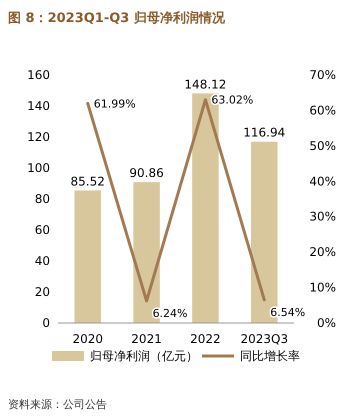 This screenshot has height=419, width=343. What do you see at coordinates (87, 339) in the screenshot?
I see `x-tick-label: 2020` at bounding box center [87, 339].